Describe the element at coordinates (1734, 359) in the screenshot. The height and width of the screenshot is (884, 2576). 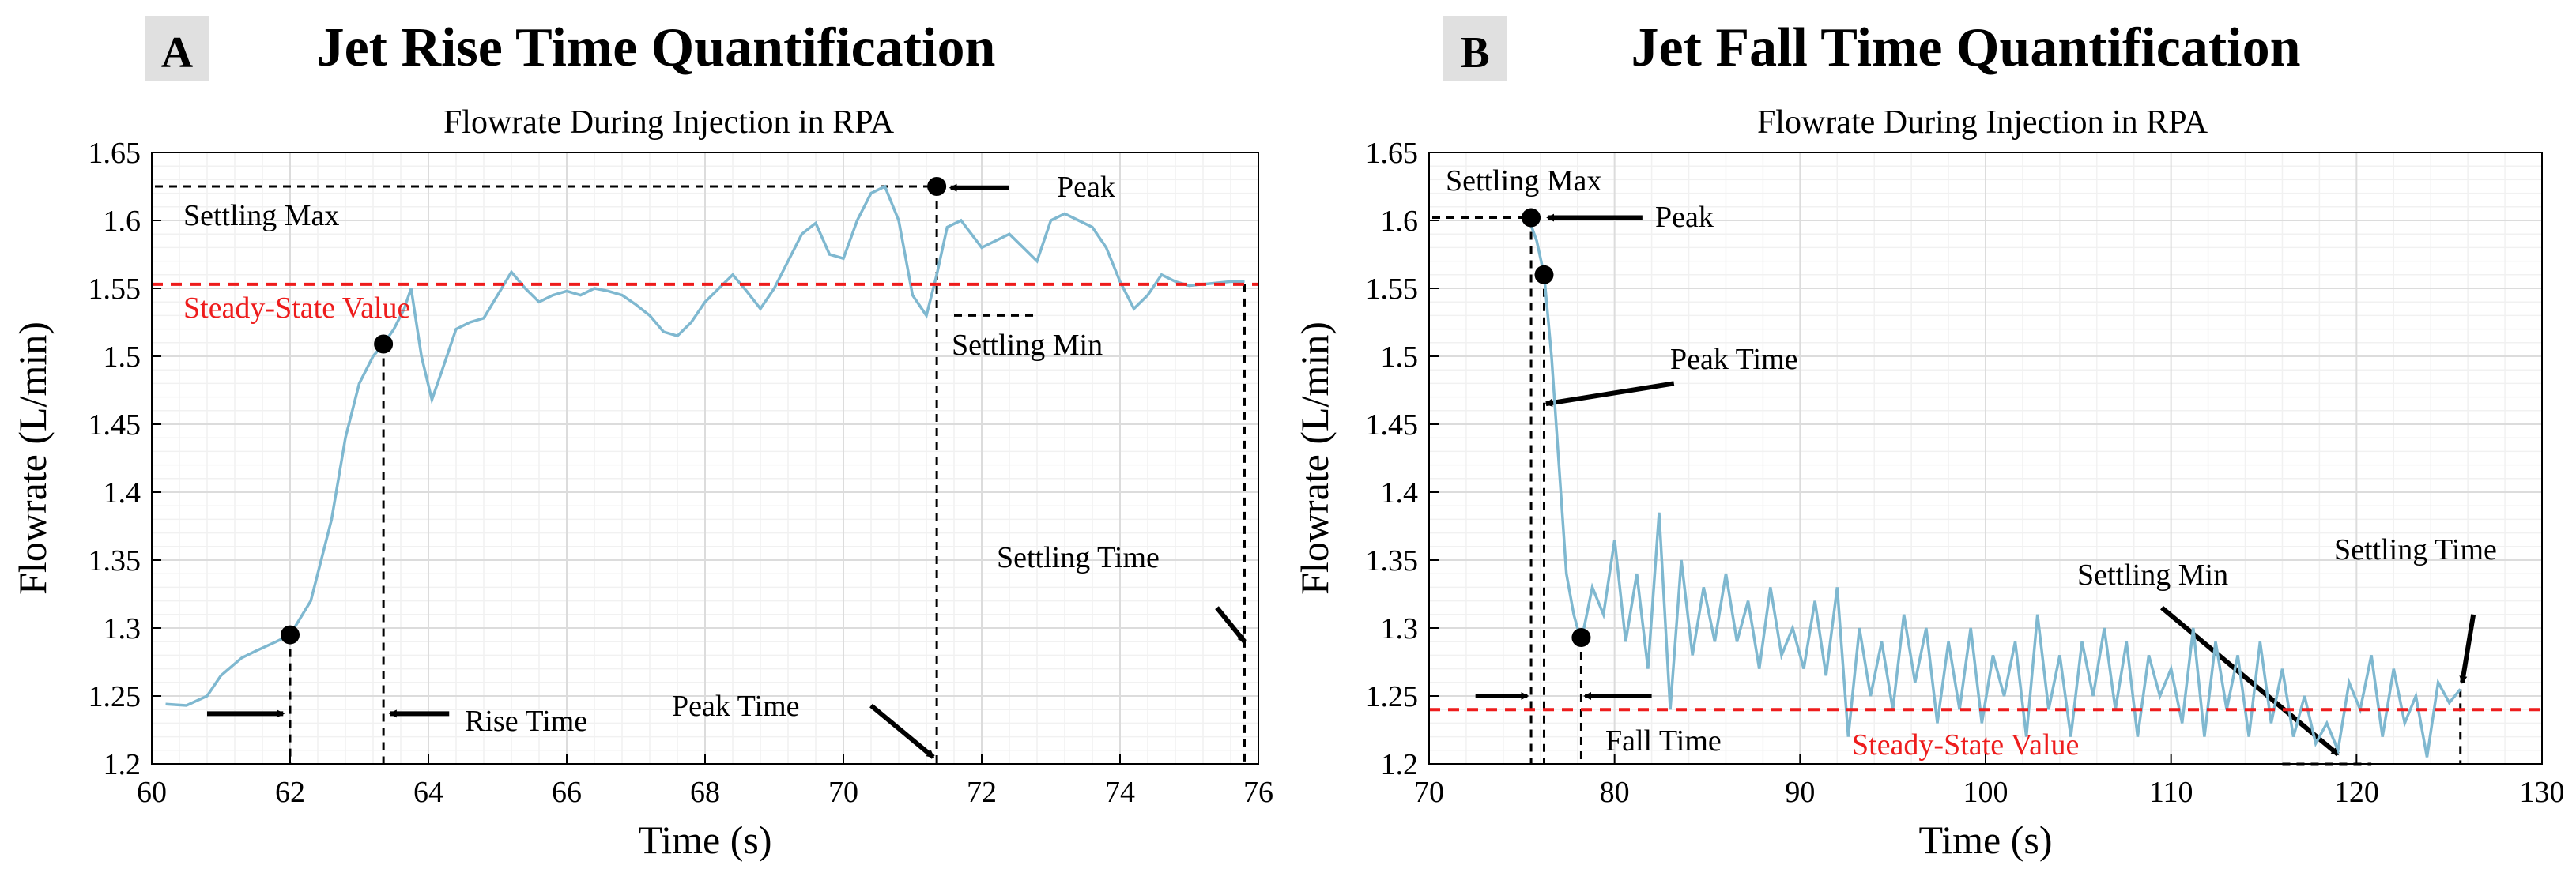
I see `panel-b-peak-time-label: Peak Time` at that location.